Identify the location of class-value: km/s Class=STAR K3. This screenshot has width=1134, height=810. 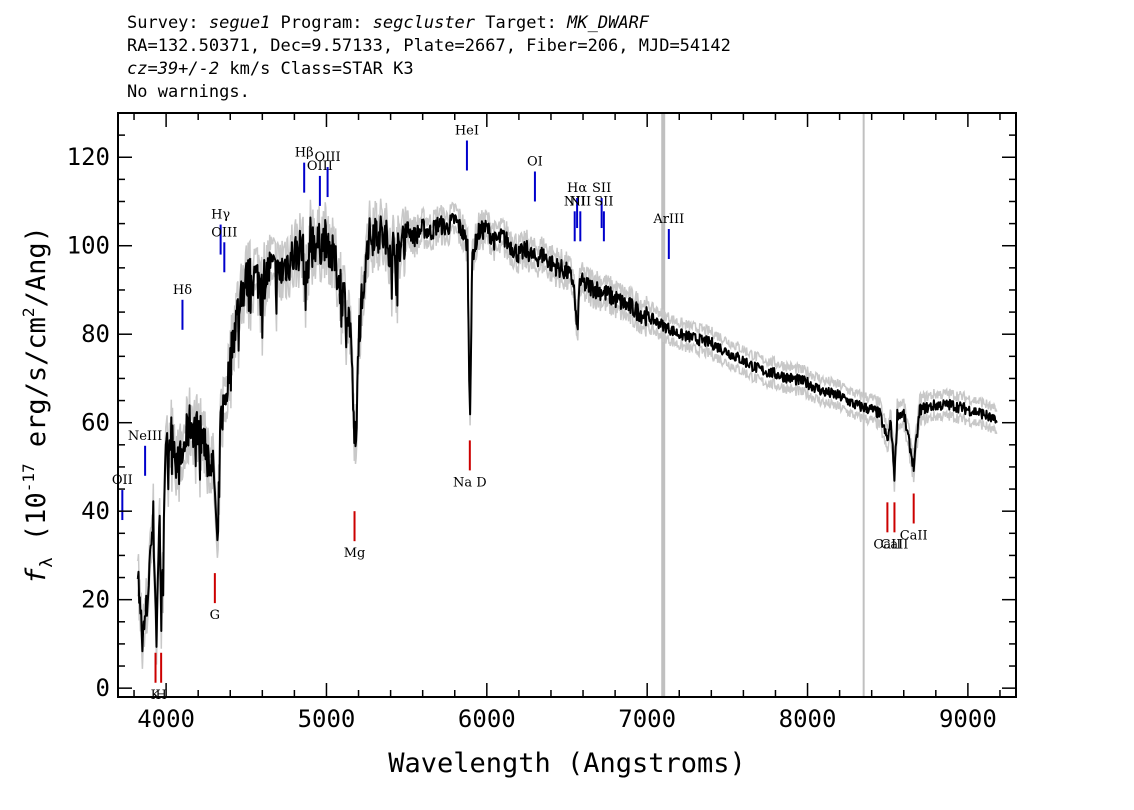
(316, 69).